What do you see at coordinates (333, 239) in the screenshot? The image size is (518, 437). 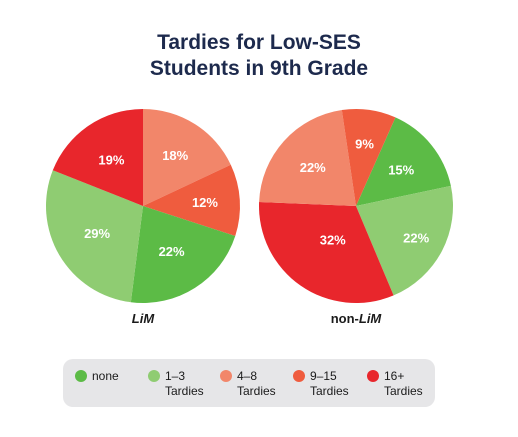 I see `pie-2-slice-3-label: 32%` at bounding box center [333, 239].